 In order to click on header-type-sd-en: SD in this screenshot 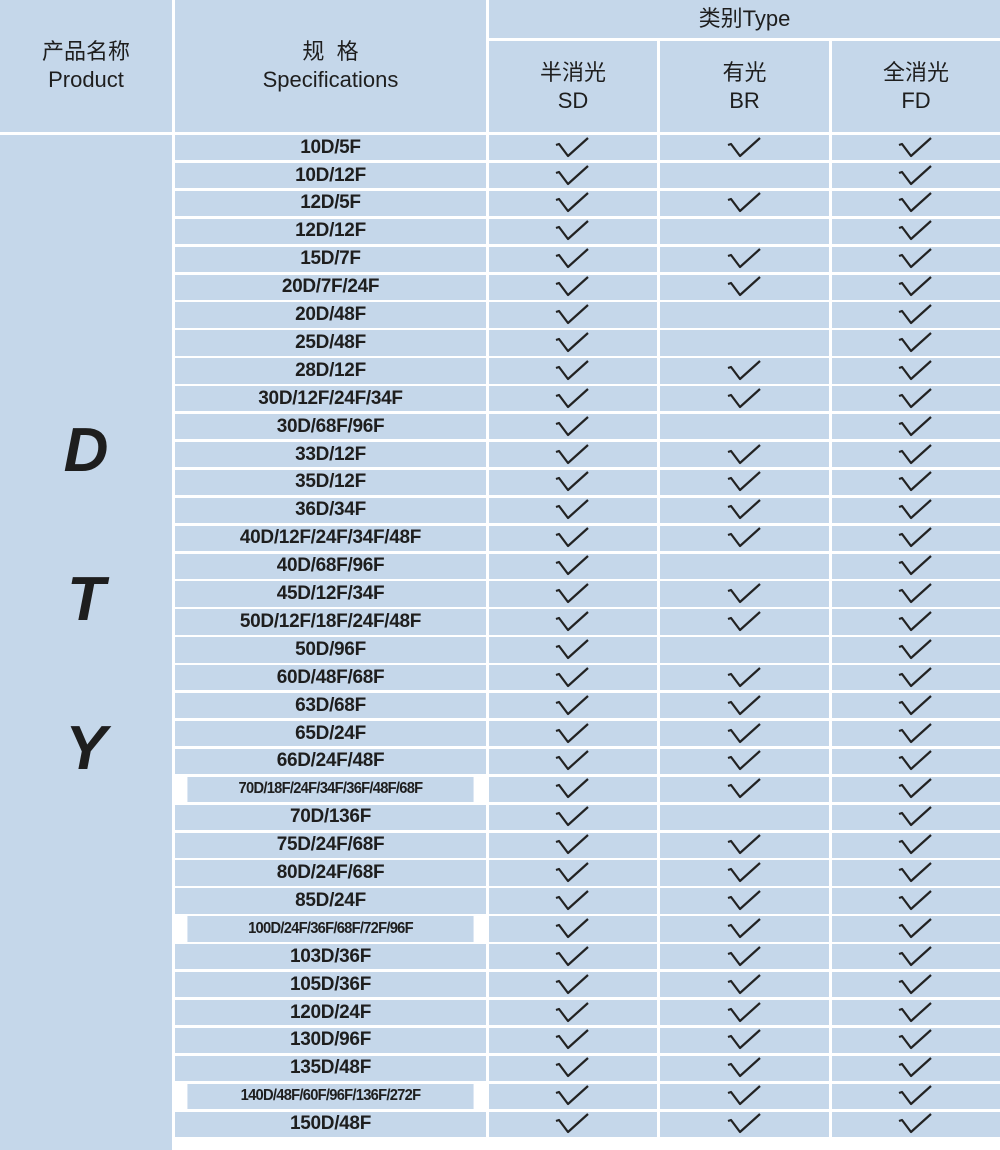, I will do `click(573, 100)`.